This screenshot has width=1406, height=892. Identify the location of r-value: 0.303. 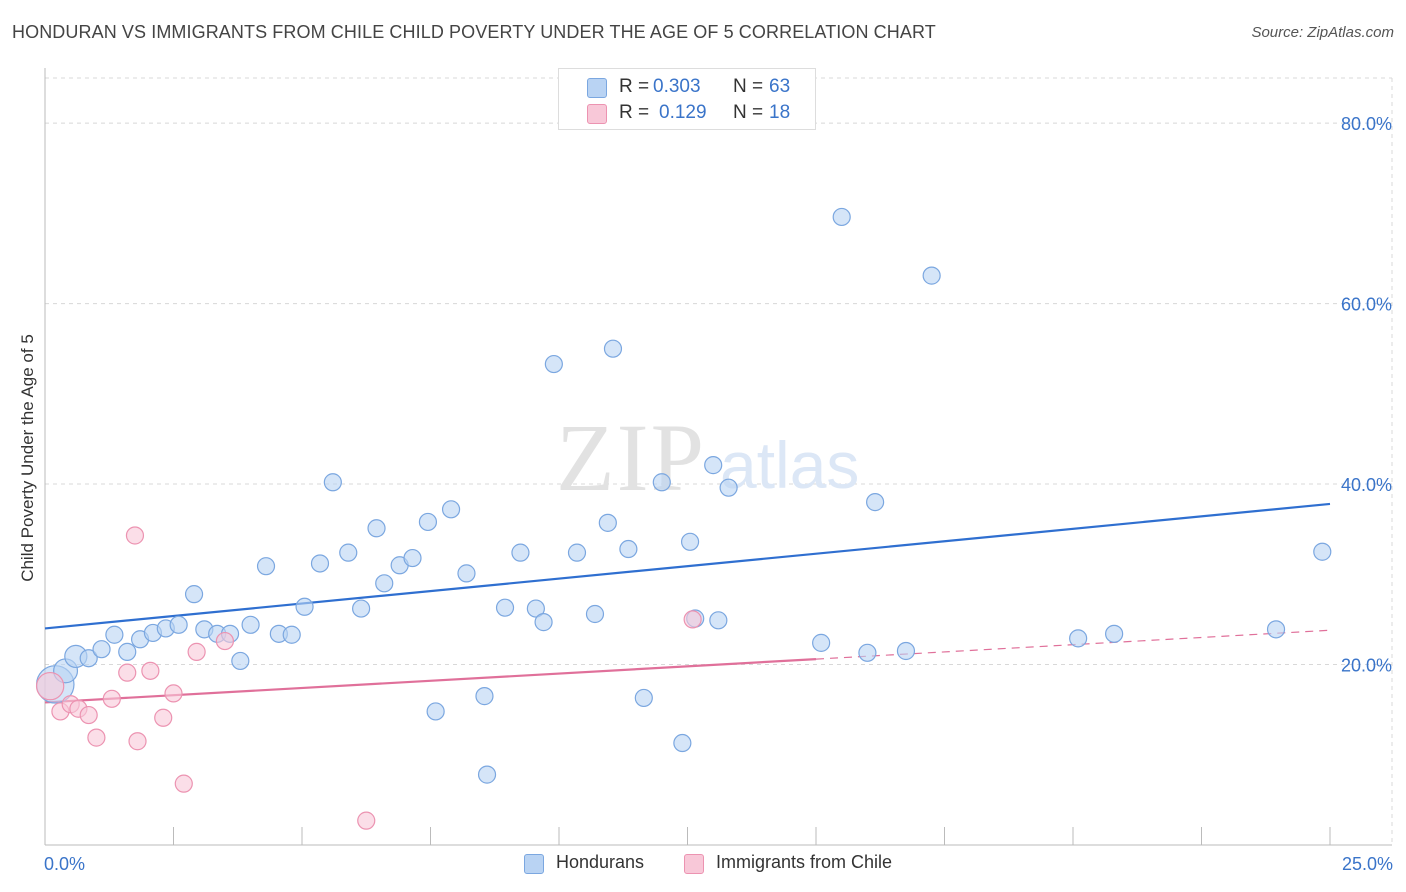
(677, 86).